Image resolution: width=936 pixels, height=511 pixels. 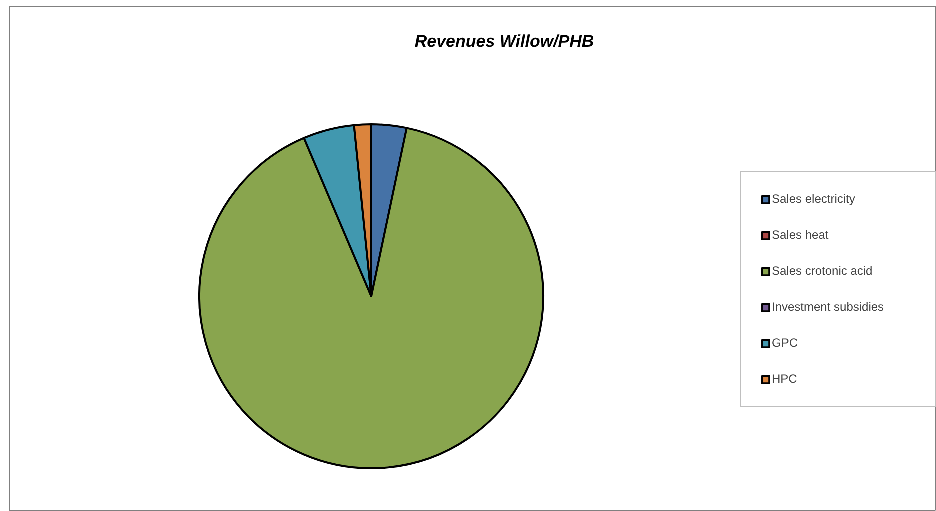 I want to click on legend-label: Sales electricity, so click(x=814, y=199).